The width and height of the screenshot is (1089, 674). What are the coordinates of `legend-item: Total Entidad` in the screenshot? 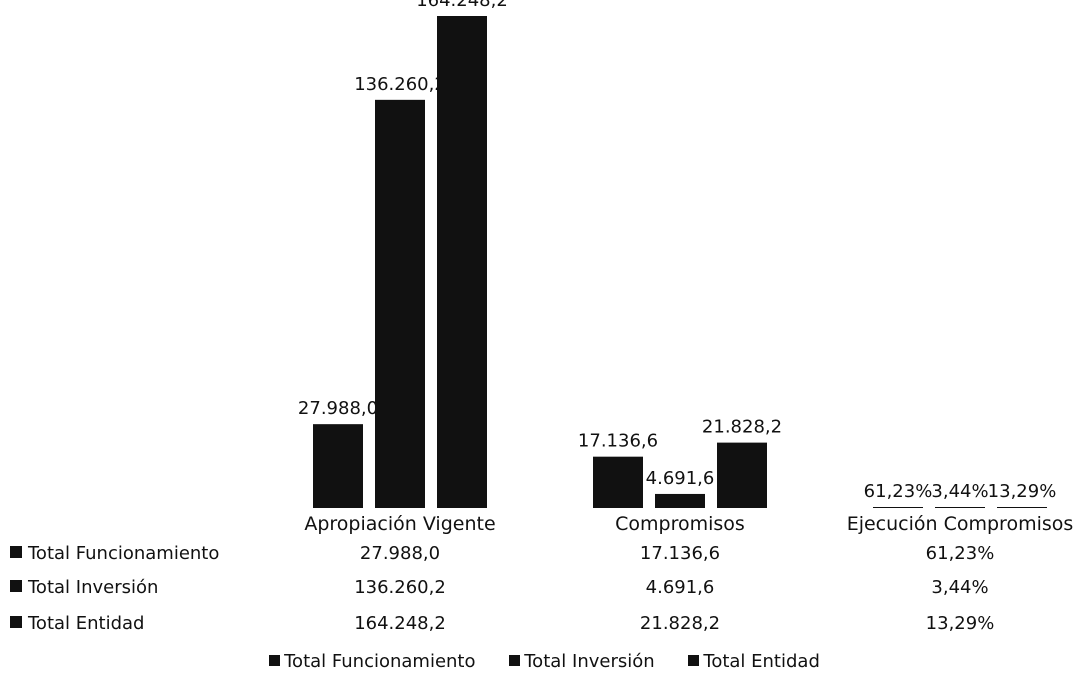 It's located at (754, 662).